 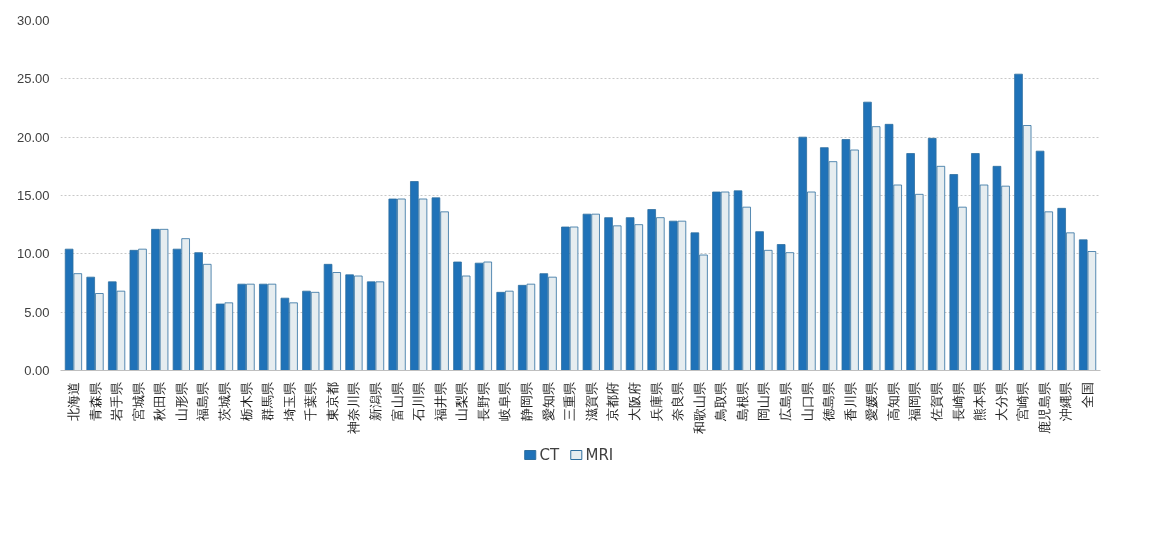 I want to click on x-tick-label: 山口県, so click(x=807, y=401).